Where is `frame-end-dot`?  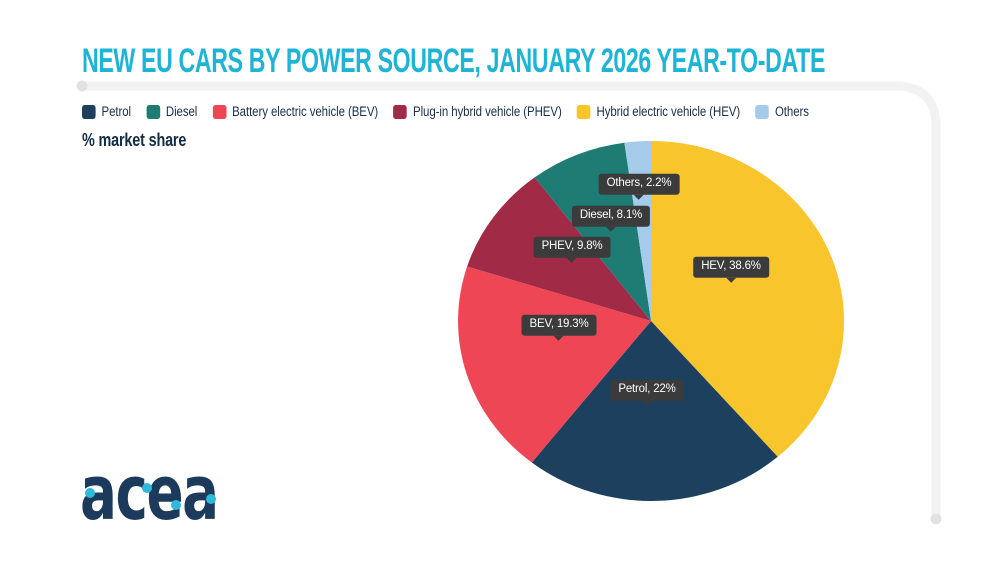
frame-end-dot is located at coordinates (936, 519).